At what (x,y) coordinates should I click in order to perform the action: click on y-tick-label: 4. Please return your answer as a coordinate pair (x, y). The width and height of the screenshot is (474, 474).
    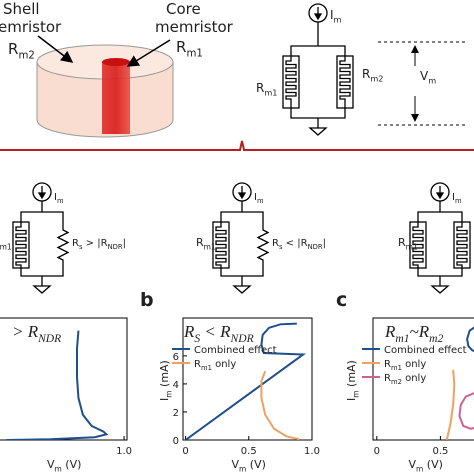
    Looking at the image, I should click on (176, 385).